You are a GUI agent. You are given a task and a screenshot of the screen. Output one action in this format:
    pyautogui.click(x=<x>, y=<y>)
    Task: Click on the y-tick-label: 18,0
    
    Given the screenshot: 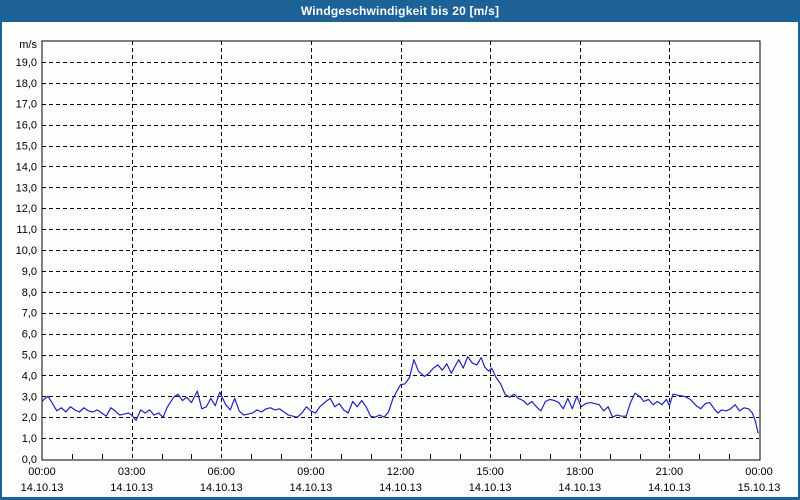 What is the action you would take?
    pyautogui.click(x=26, y=84)
    